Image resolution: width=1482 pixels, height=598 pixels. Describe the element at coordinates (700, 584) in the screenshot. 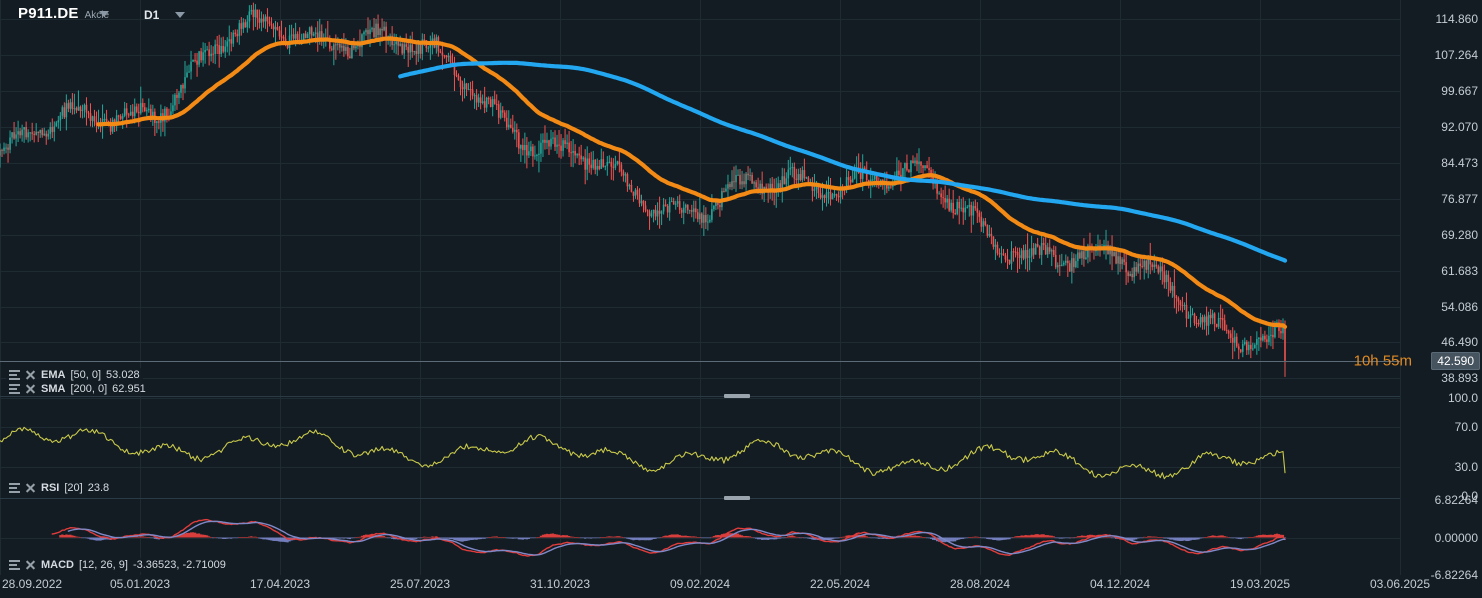

I see `date-tick-label: 09.02.2024` at that location.